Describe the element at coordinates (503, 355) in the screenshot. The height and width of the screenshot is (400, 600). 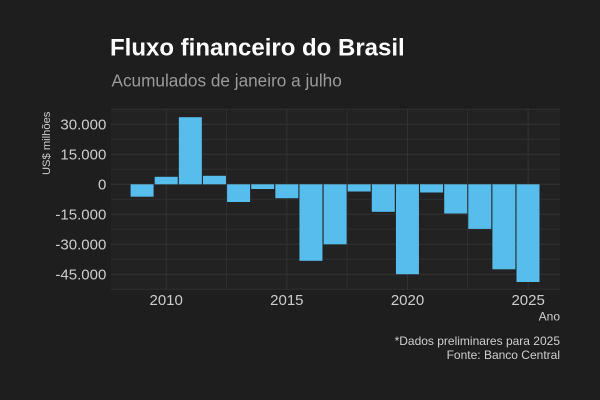
I see `svg-text: Fonte: Banco Central` at that location.